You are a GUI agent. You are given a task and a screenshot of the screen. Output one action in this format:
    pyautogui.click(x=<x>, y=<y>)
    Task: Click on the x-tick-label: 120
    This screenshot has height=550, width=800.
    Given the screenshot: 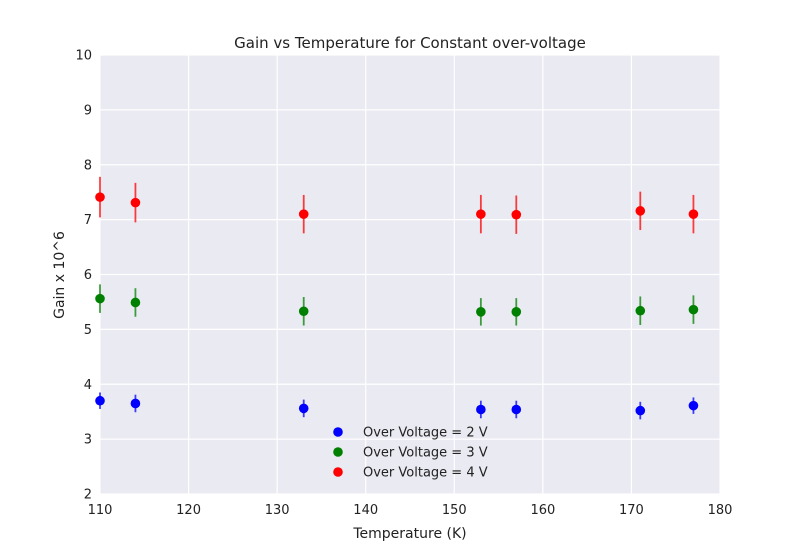 What is the action you would take?
    pyautogui.click(x=188, y=510)
    